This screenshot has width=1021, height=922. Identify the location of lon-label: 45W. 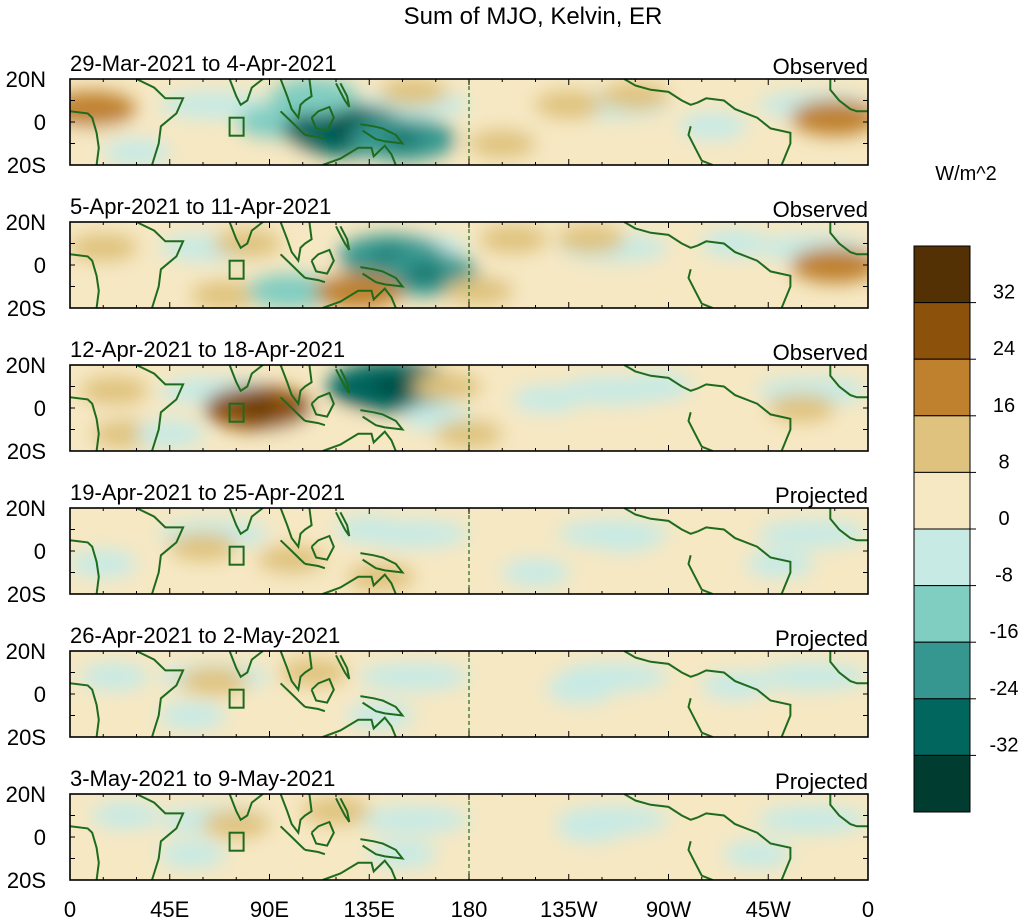
(768, 909).